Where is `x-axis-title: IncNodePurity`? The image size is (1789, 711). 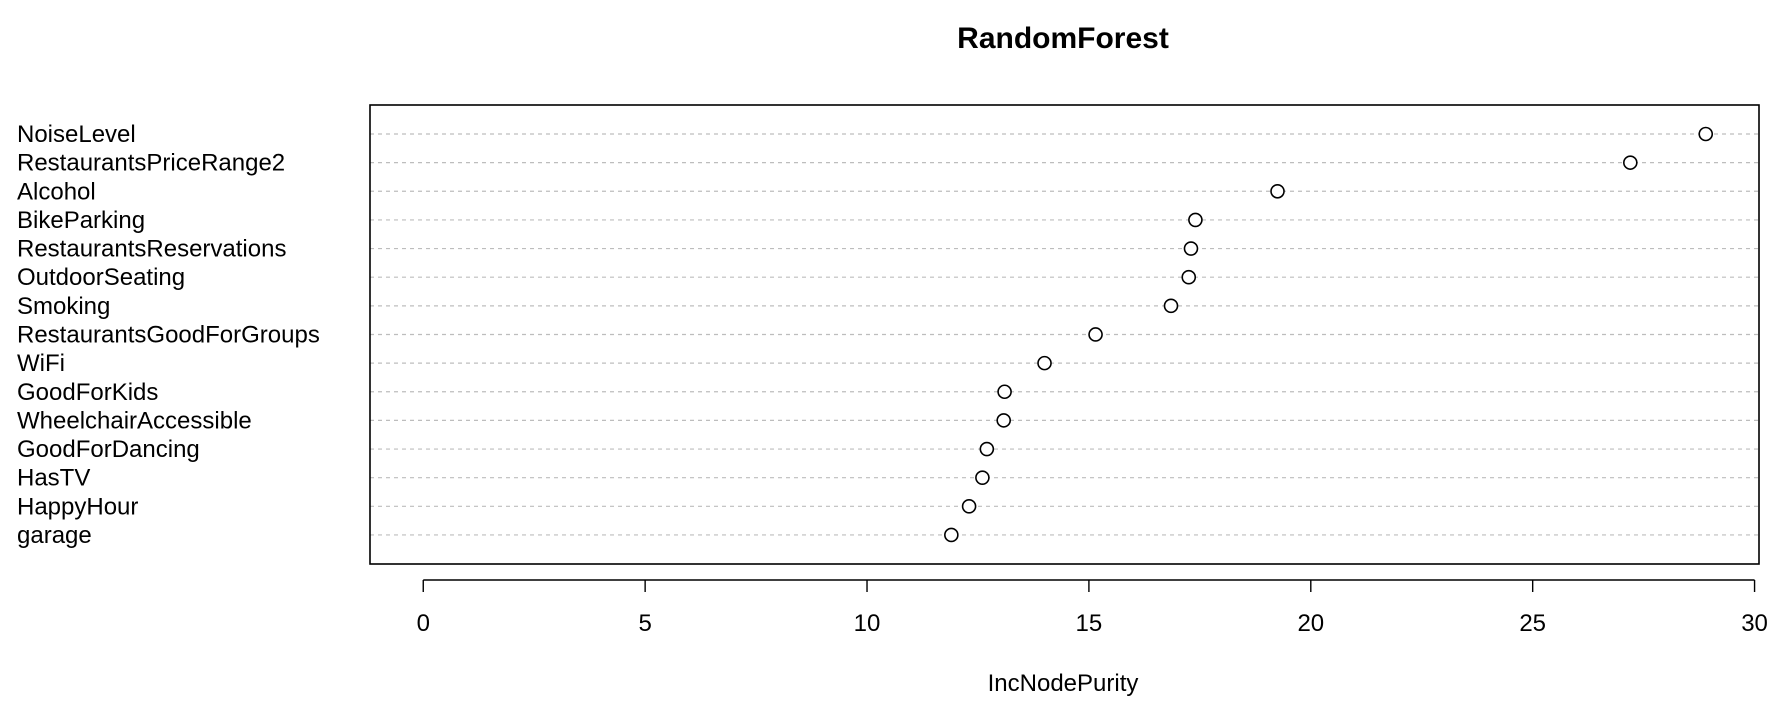 x-axis-title: IncNodePurity is located at coordinates (1063, 683).